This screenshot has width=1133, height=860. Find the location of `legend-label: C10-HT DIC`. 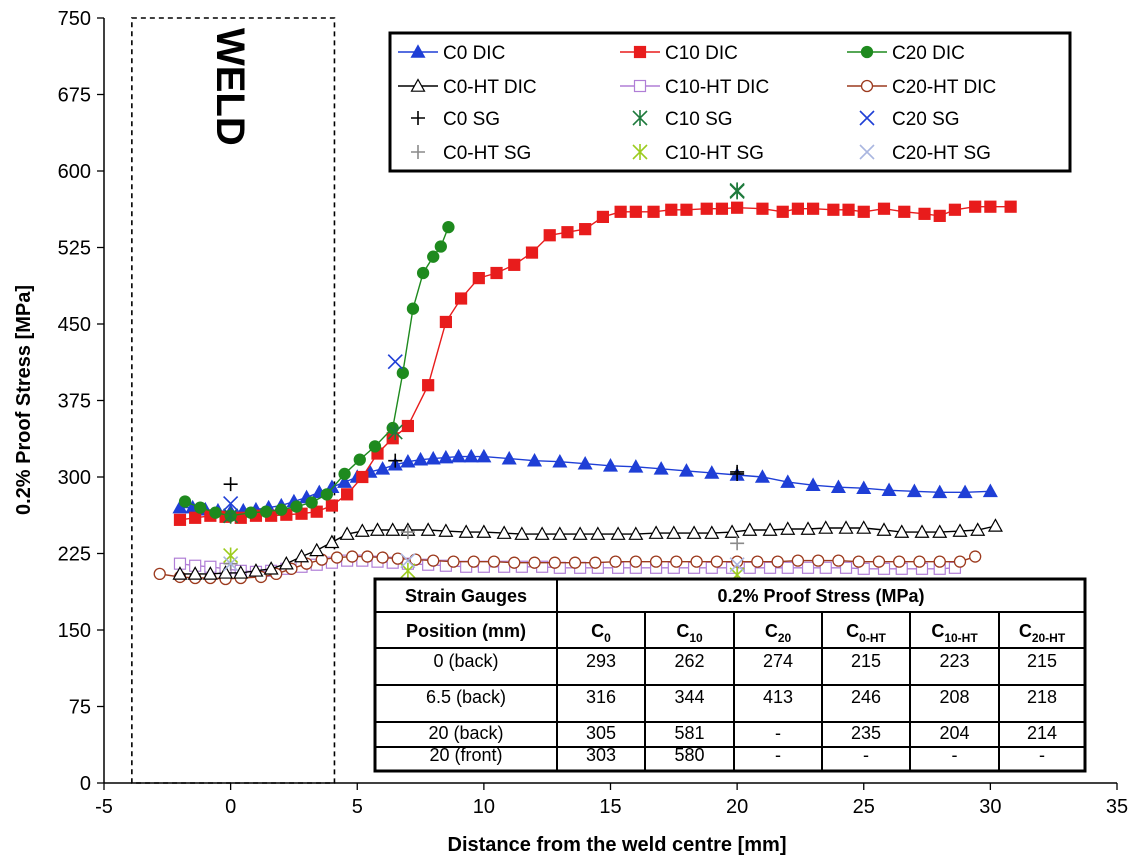

legend-label: C10-HT DIC is located at coordinates (717, 87).